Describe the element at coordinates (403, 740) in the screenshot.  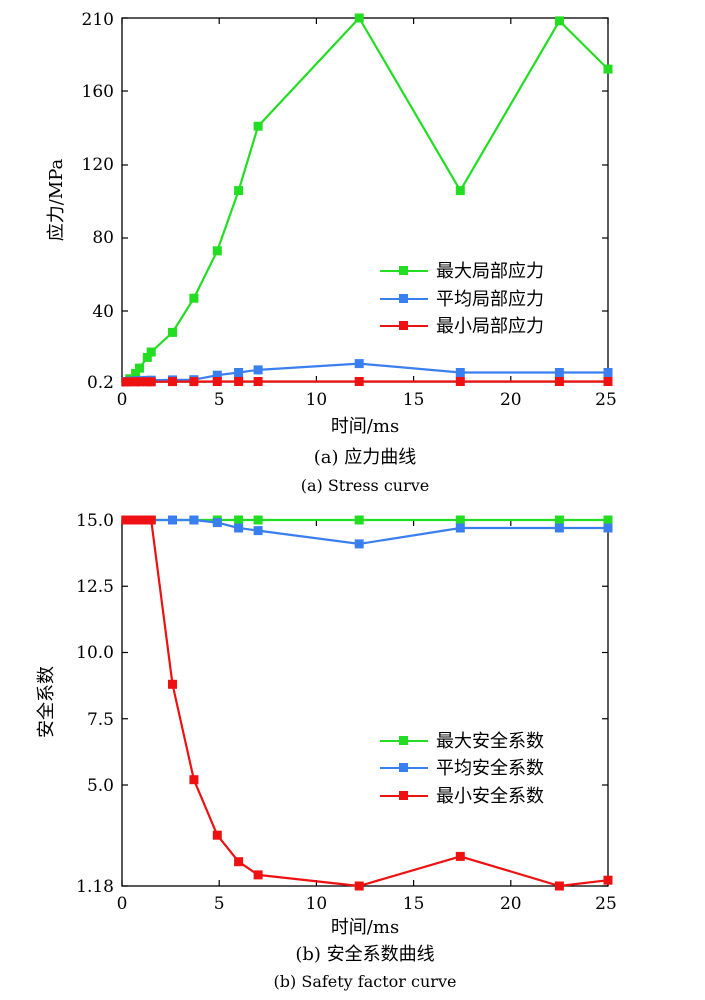
I see `legend-marker-max-safety` at that location.